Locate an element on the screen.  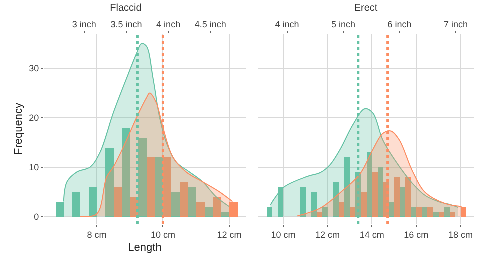
chart-title: Erect is located at coordinates (366, 8).